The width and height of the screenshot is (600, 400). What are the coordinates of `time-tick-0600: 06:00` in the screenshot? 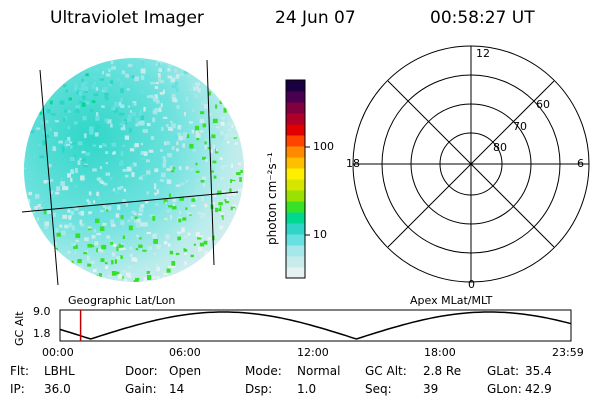 It's located at (185, 352).